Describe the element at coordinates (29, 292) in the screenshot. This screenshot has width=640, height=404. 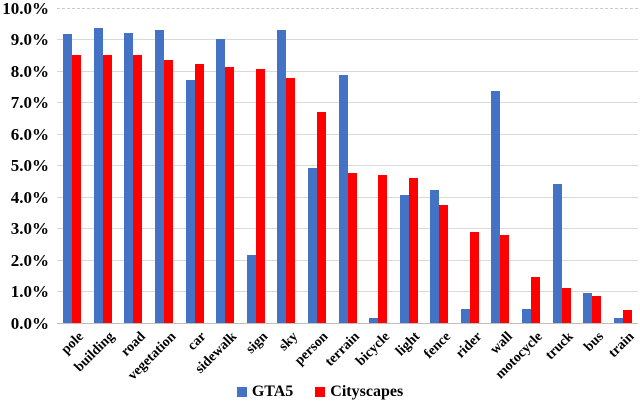
I see `y-axis-tick-label: 1.0%` at that location.